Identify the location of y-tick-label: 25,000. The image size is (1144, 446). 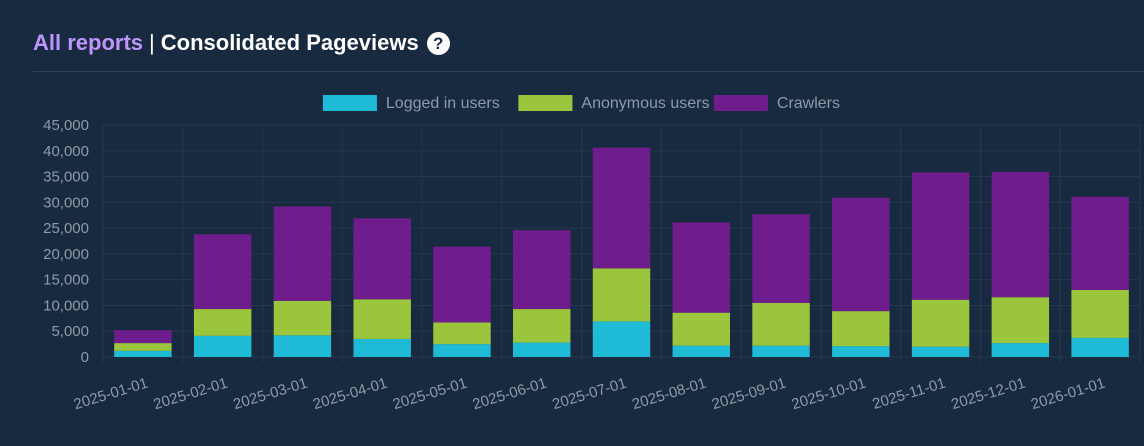
(66, 228).